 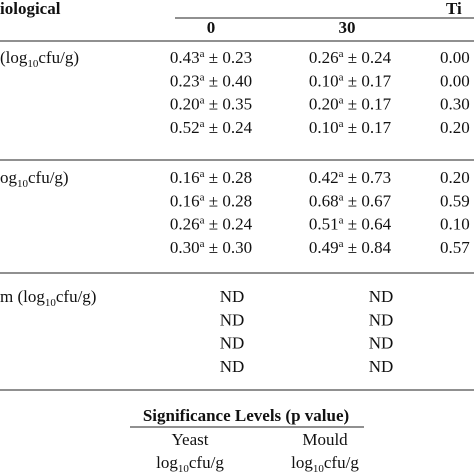 I want to click on mean: 0.10, so click(x=324, y=80).